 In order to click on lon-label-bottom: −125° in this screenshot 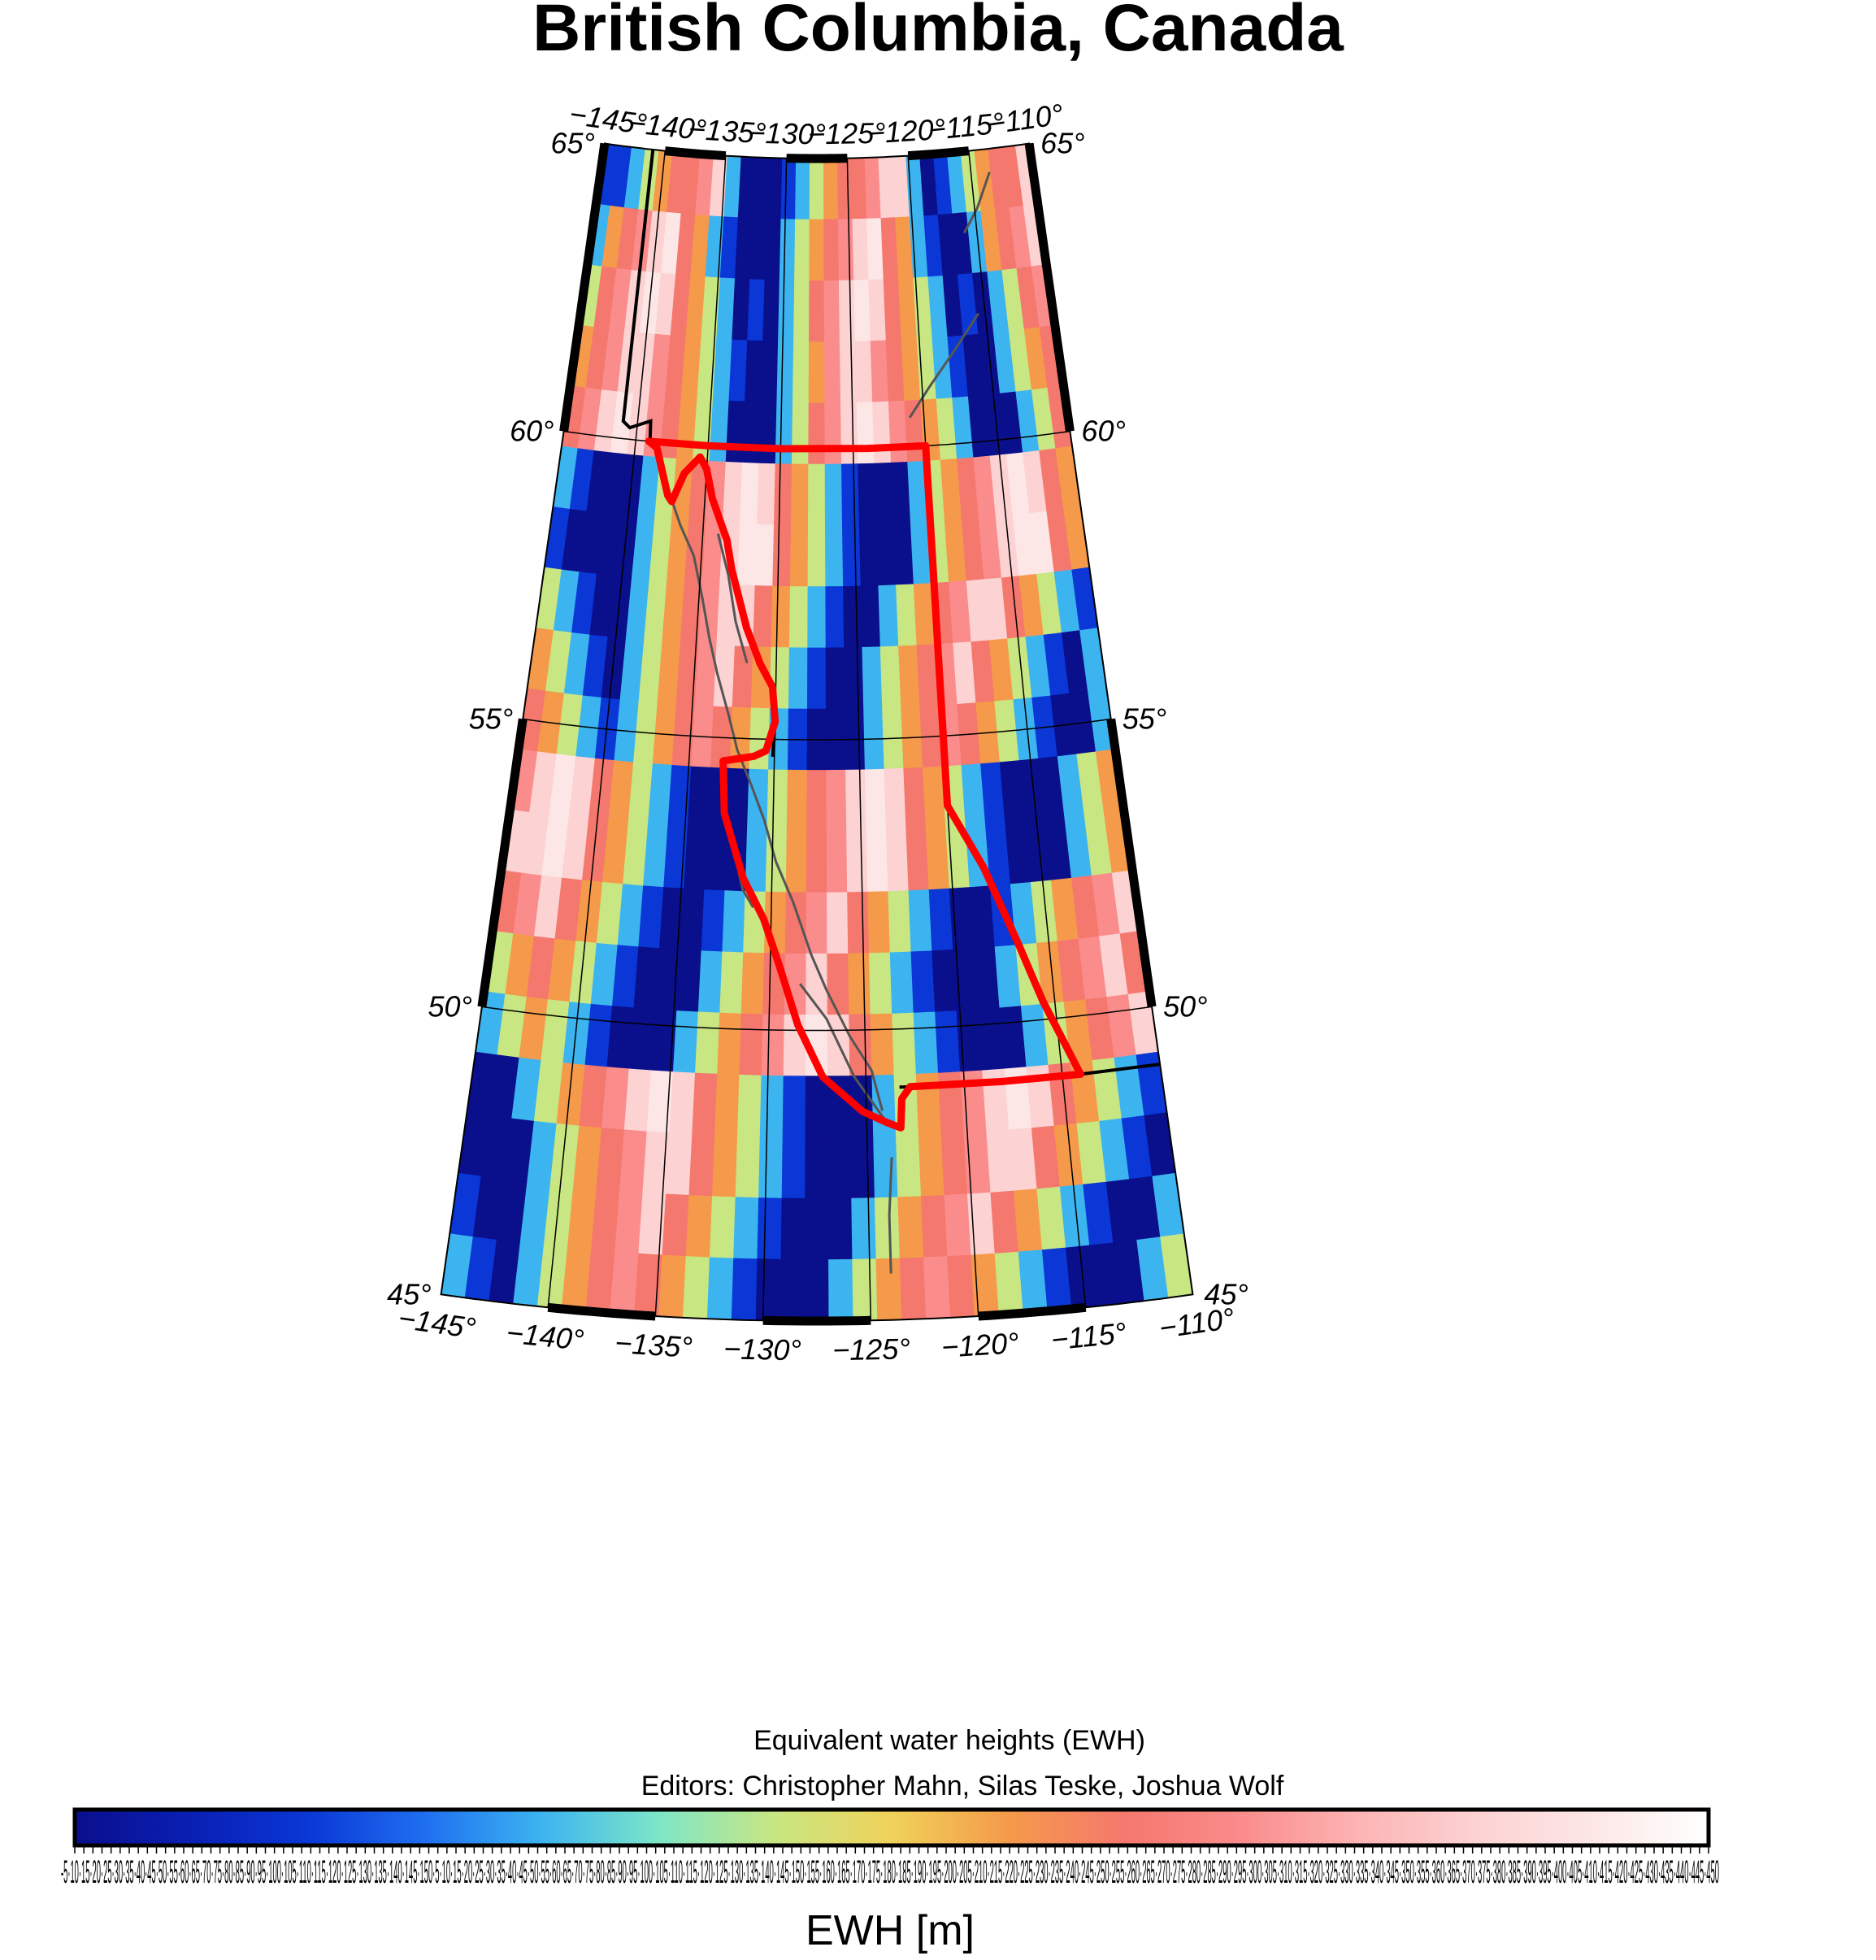, I will do `click(871, 1350)`.